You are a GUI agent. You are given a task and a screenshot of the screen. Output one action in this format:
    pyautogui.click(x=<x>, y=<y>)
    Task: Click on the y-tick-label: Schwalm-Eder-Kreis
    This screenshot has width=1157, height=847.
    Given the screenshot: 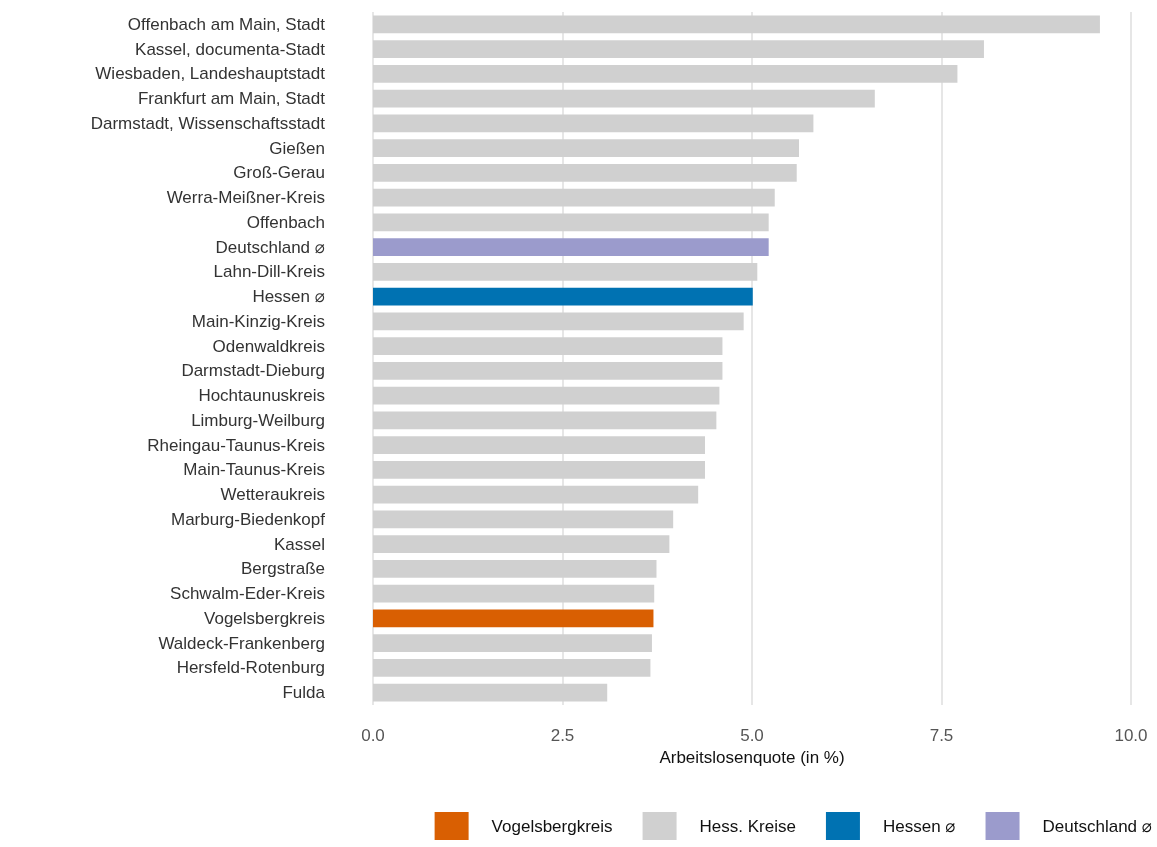 What is the action you would take?
    pyautogui.click(x=247, y=594)
    